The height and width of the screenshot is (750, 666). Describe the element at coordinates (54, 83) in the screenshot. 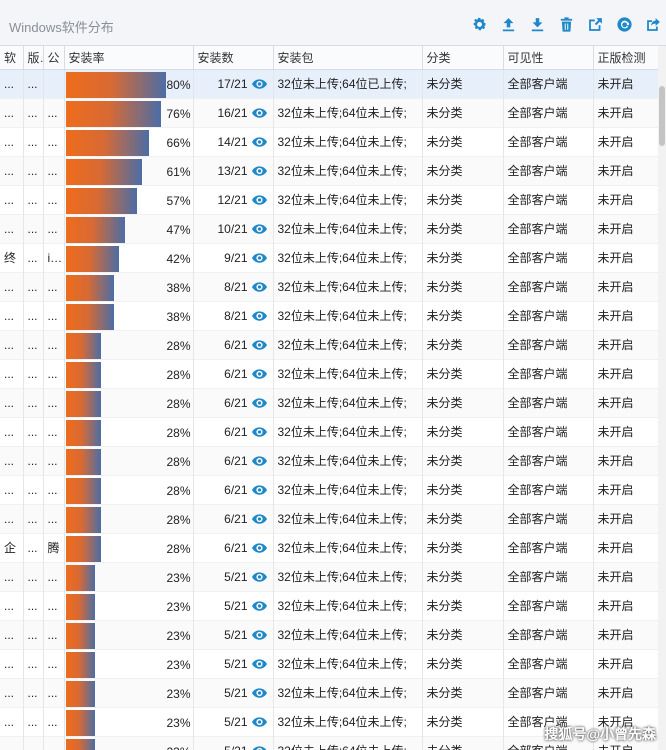

I see `cell-company` at that location.